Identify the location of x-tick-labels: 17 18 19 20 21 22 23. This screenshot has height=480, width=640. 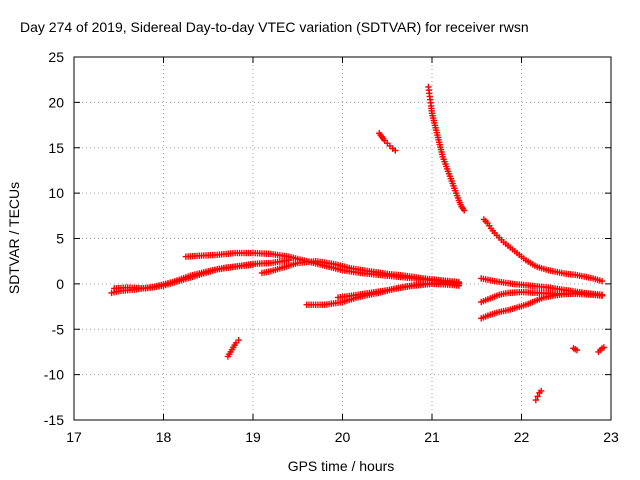
(342, 437).